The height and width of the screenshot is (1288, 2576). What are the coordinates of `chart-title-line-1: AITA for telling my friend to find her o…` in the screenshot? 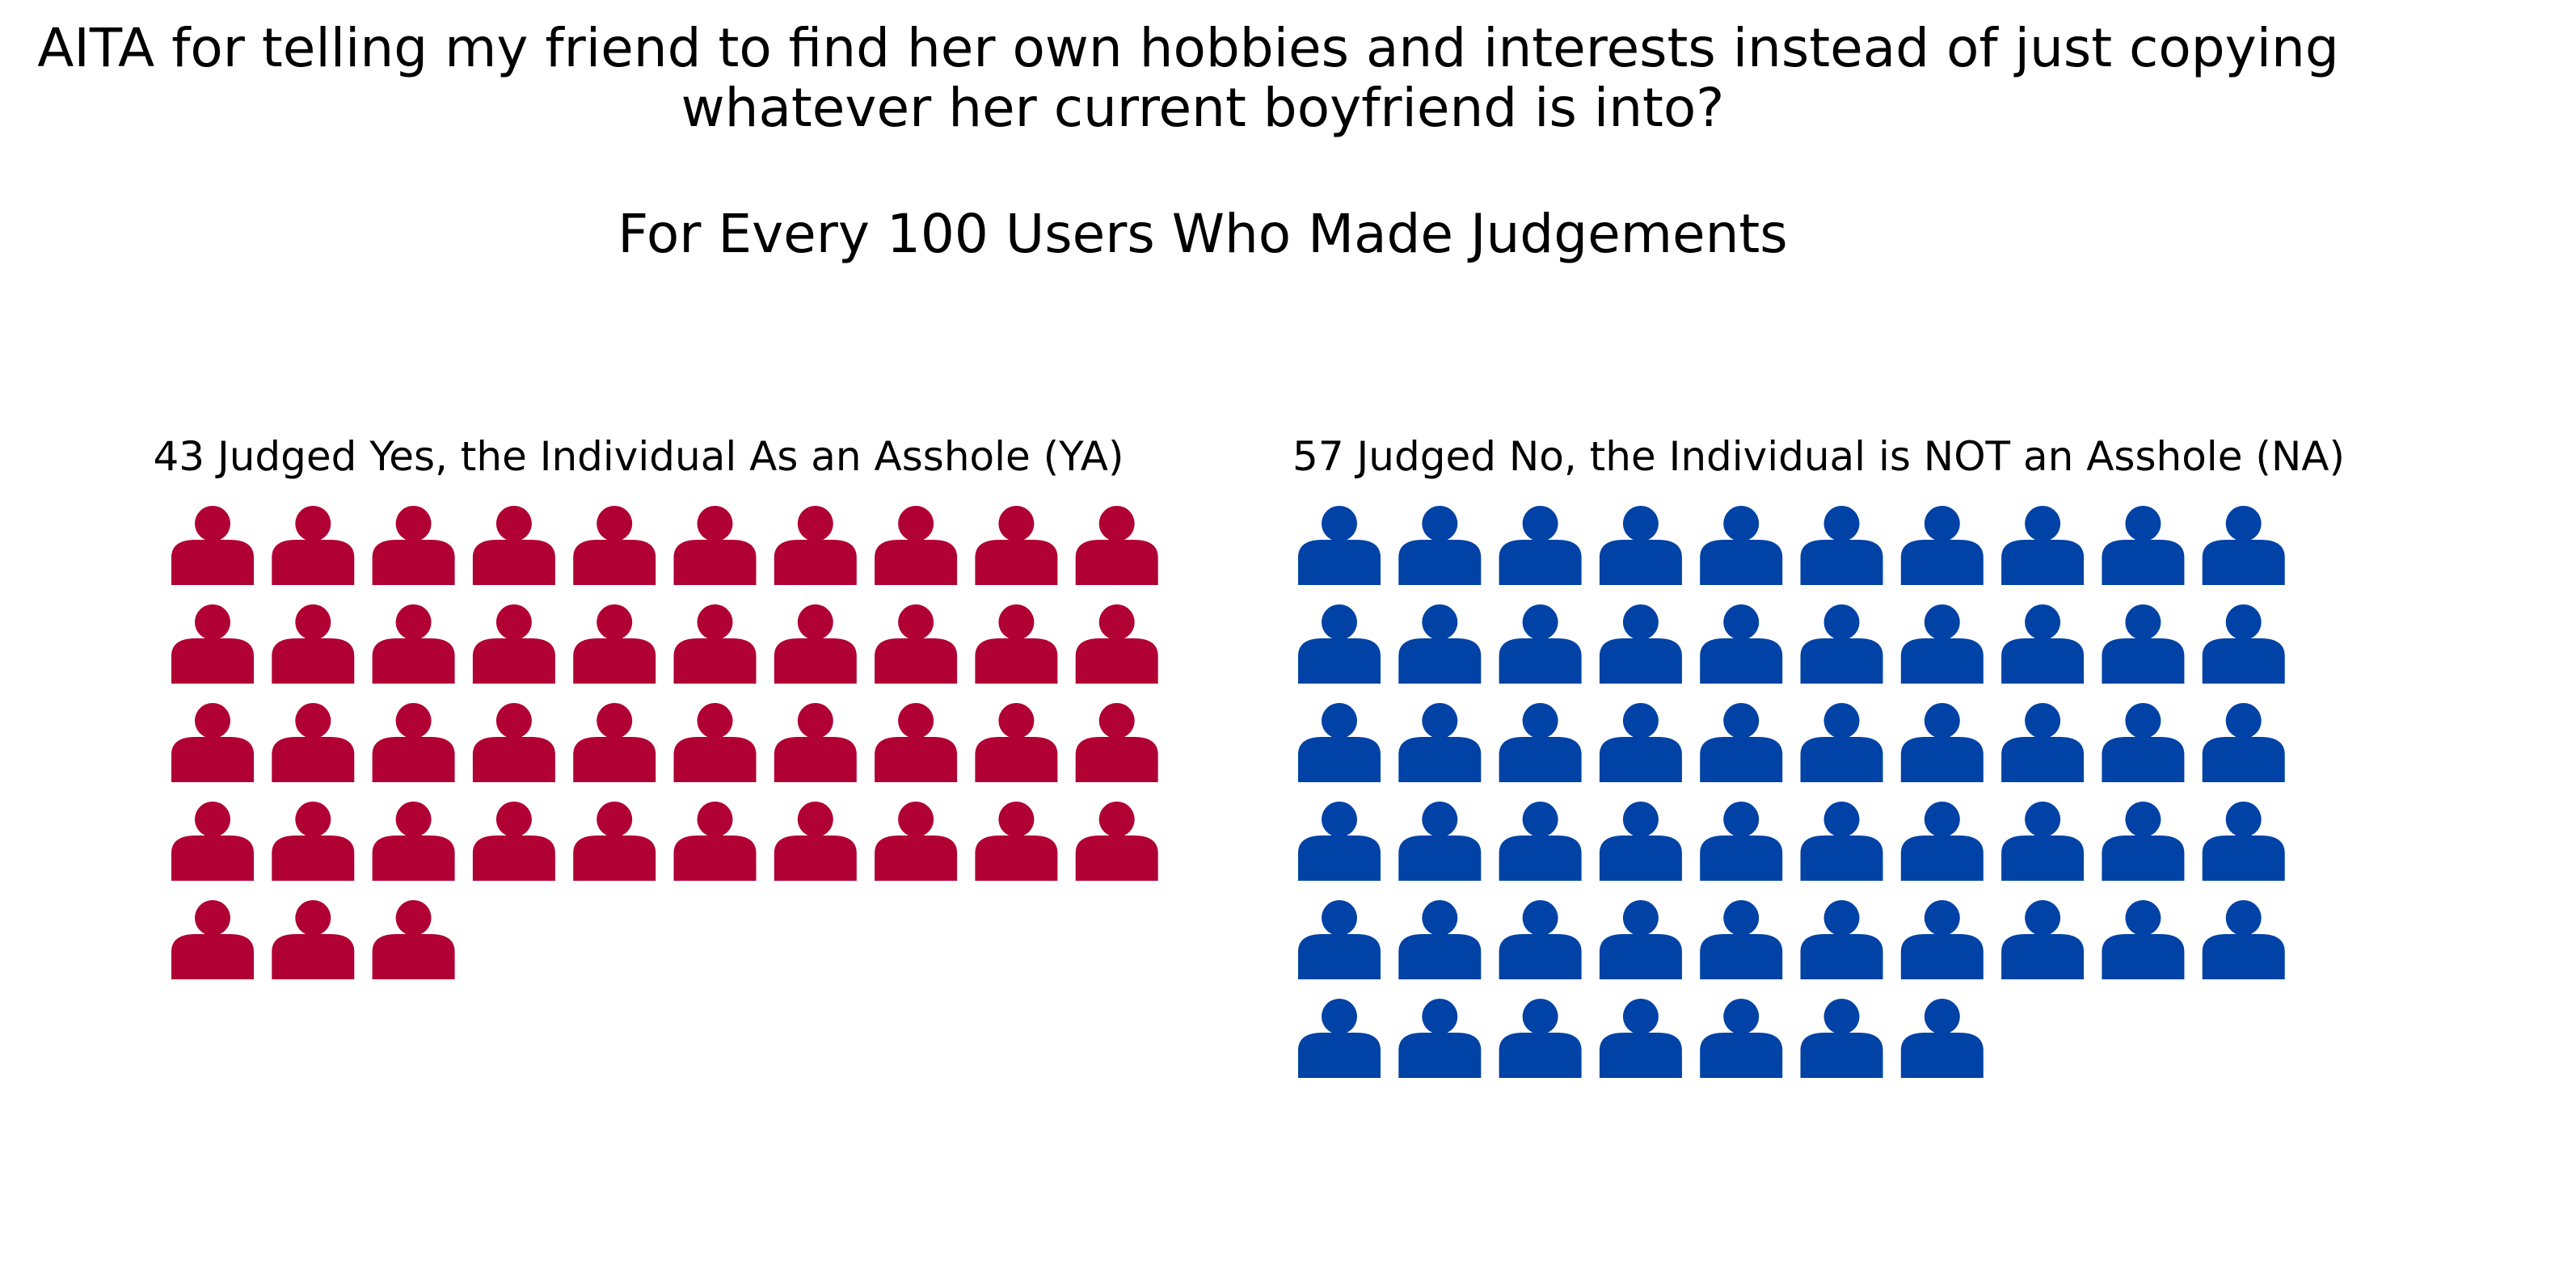 It's located at (1188, 48).